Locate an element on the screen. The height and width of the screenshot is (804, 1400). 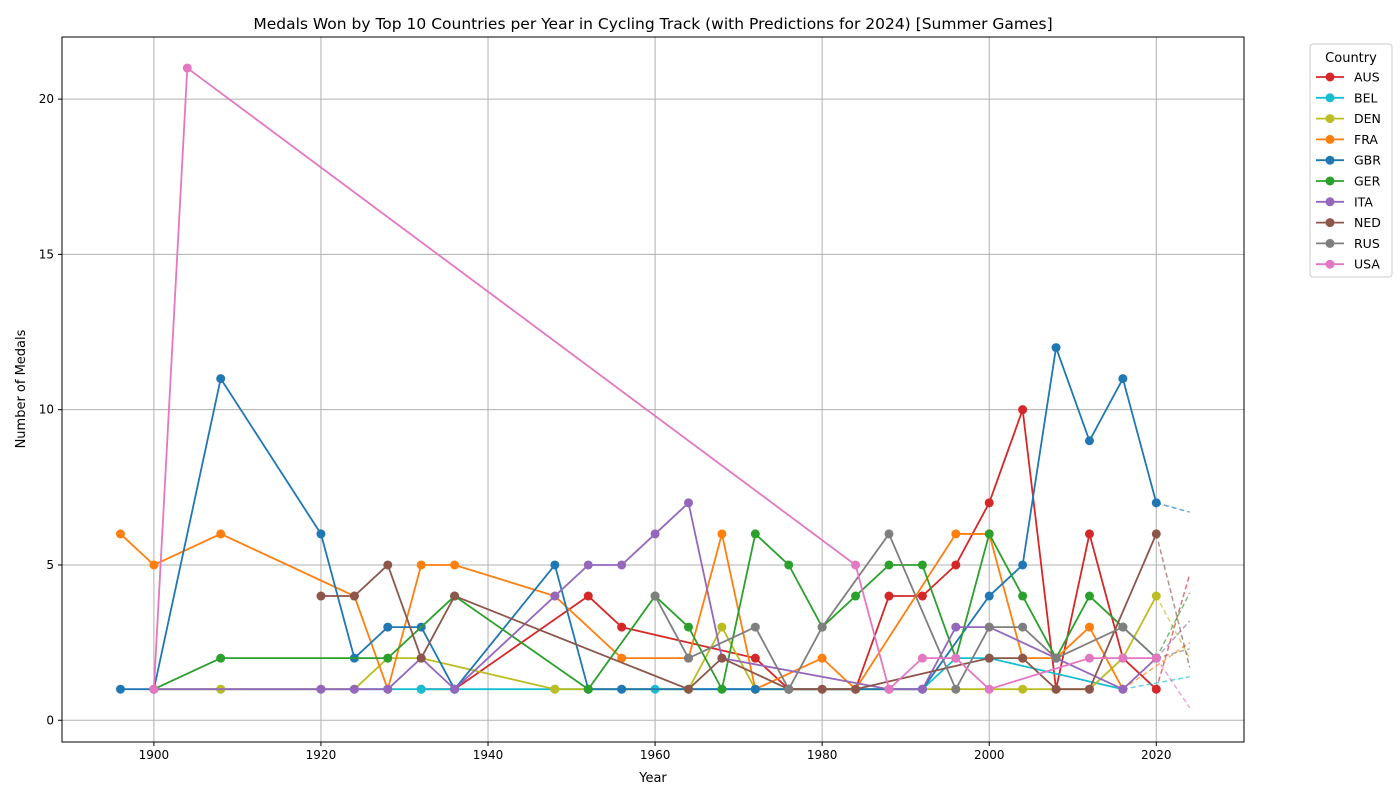
x-tick-label: 1980 is located at coordinates (822, 755).